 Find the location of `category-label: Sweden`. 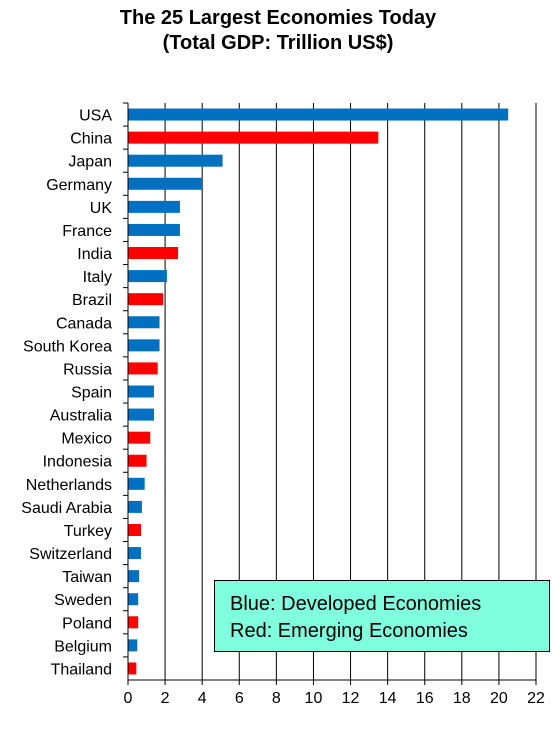

category-label: Sweden is located at coordinates (83, 600).